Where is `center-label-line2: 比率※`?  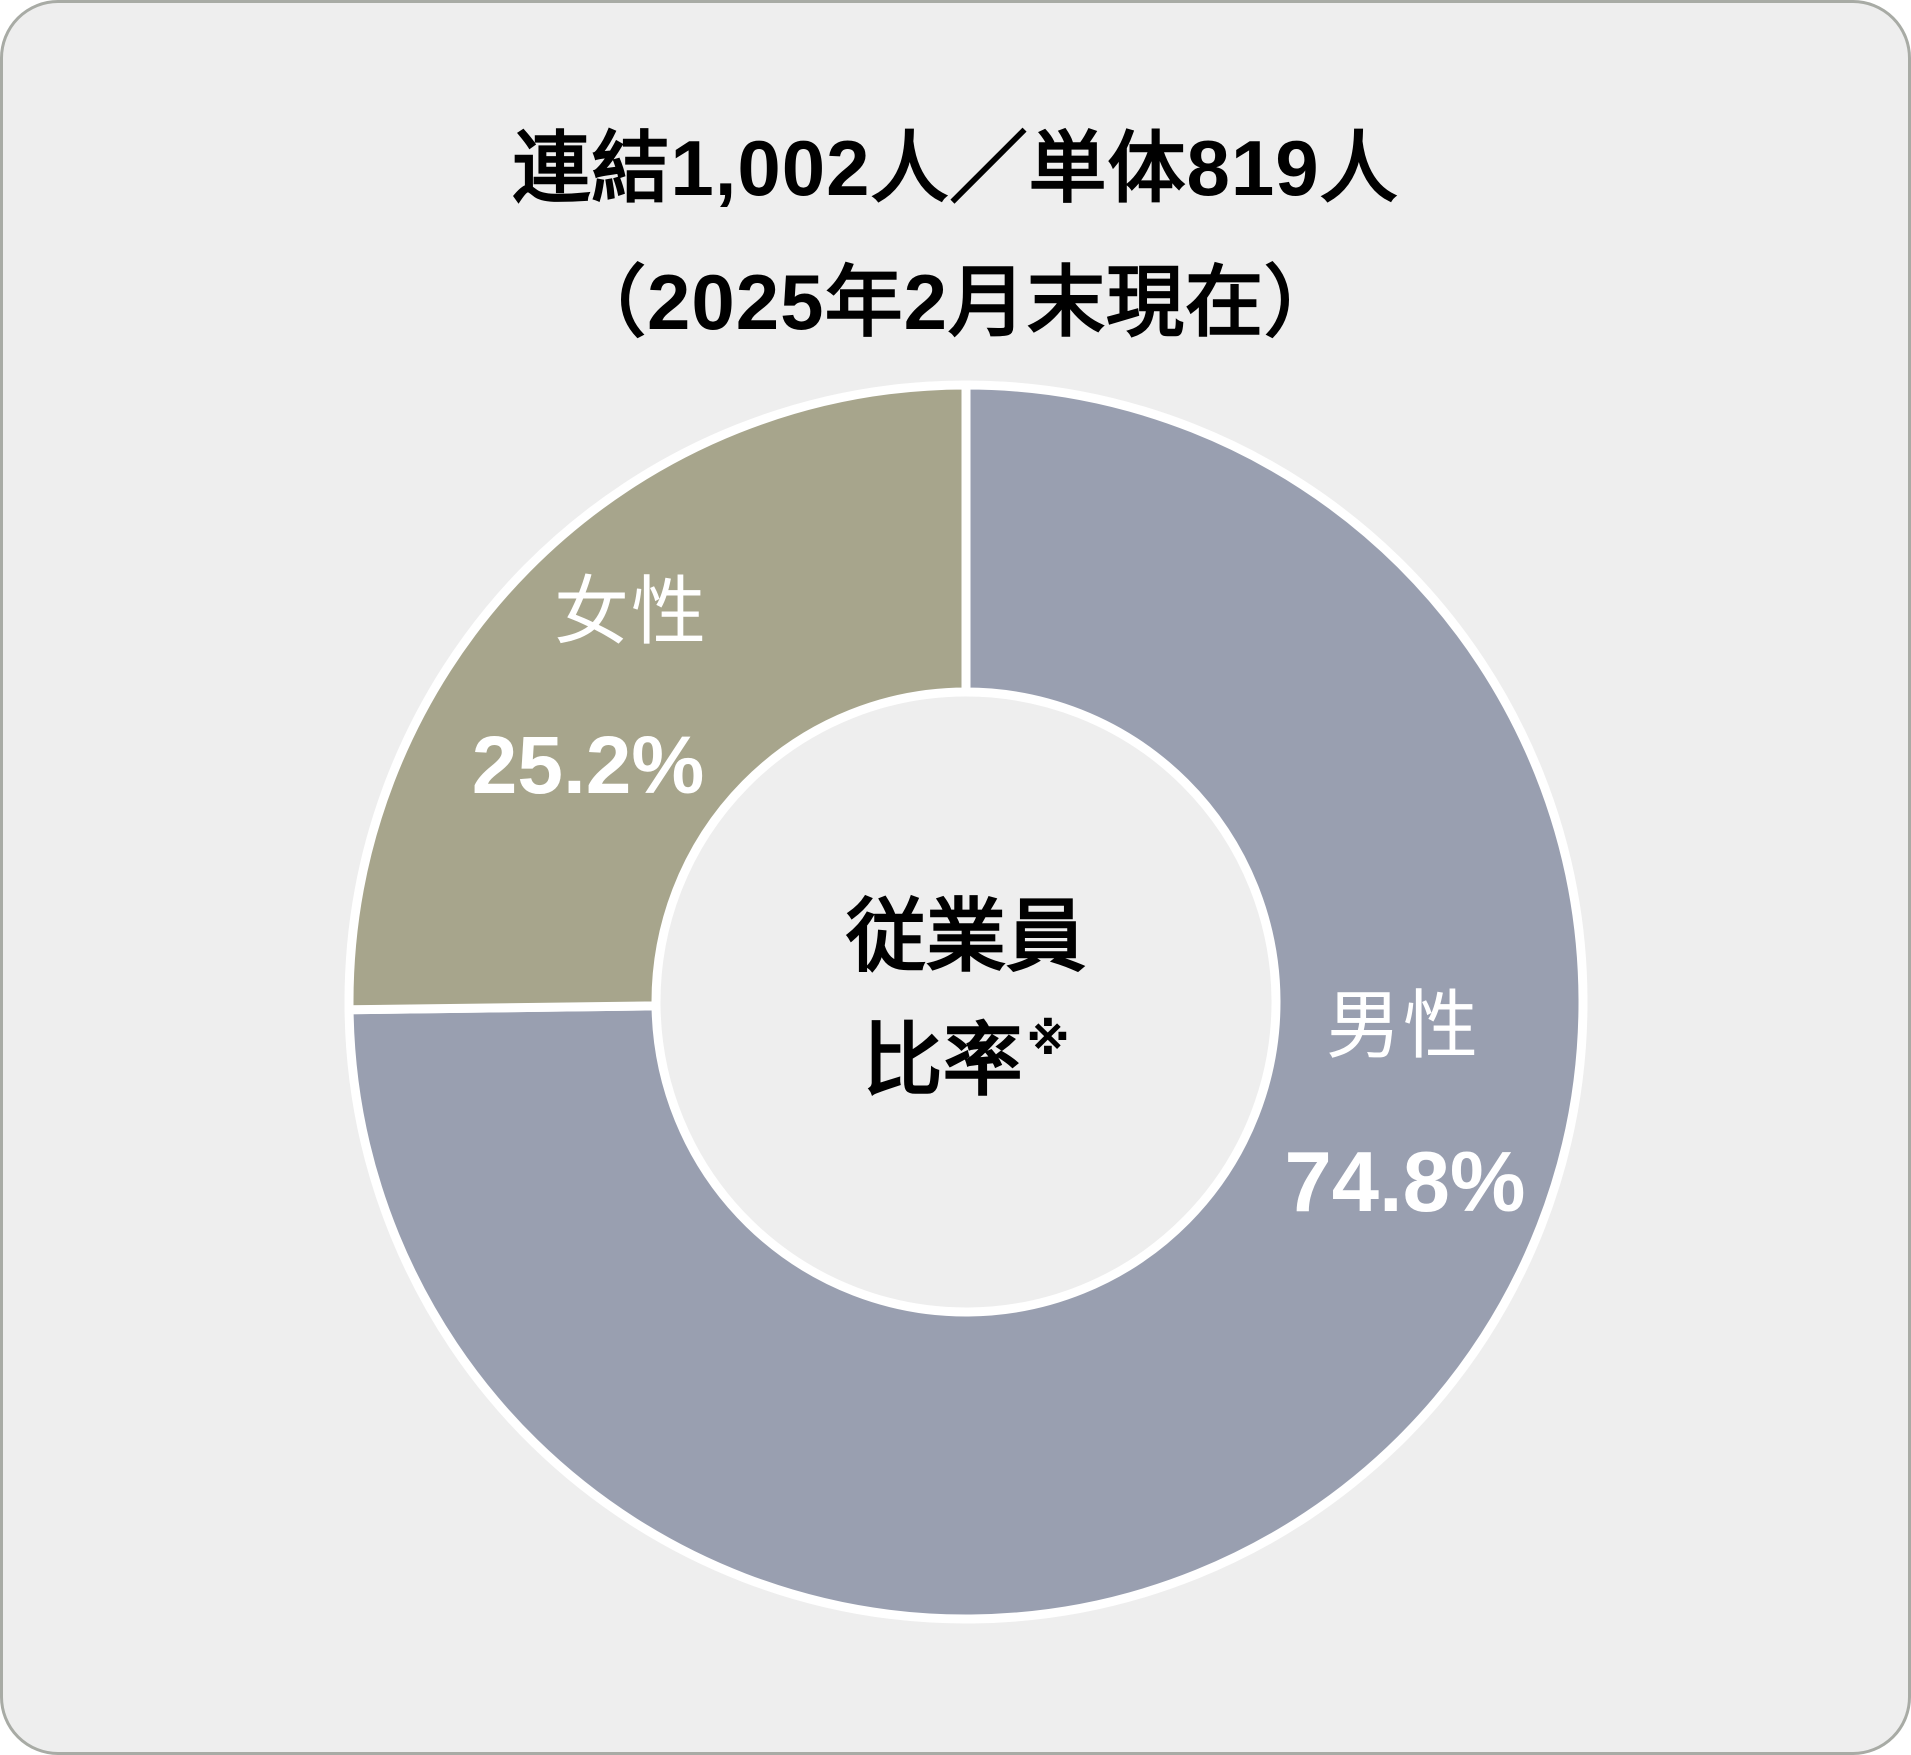 center-label-line2: 比率※ is located at coordinates (966, 1059).